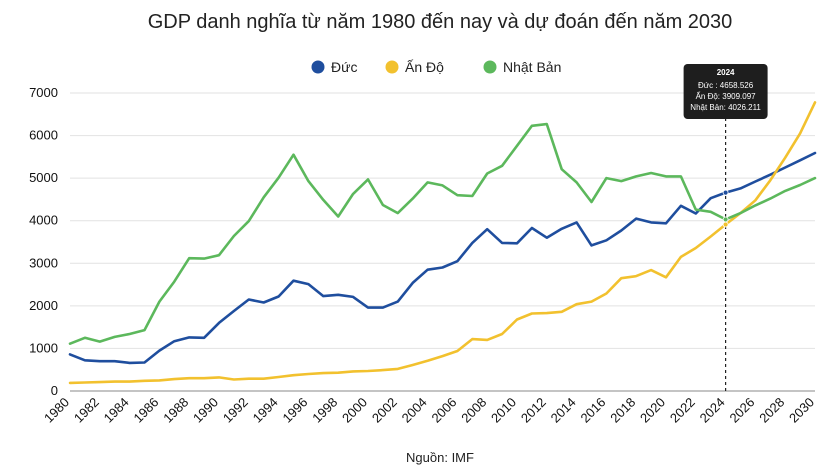  What do you see at coordinates (344, 67) in the screenshot?
I see `legend-label: Đức` at bounding box center [344, 67].